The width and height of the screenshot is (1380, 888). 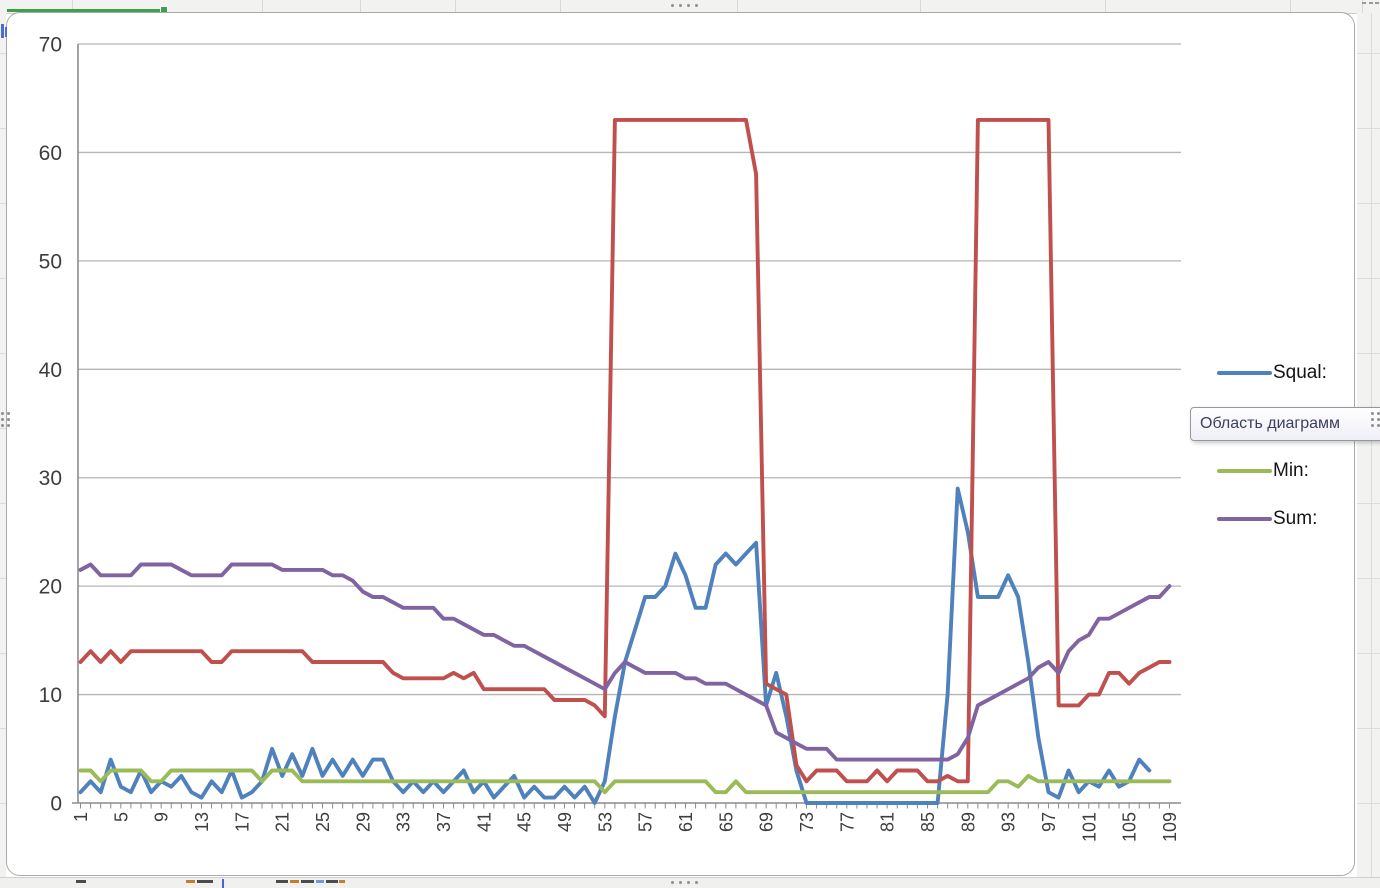 I want to click on spreadsheet-left-sliver, so click(x=3, y=445).